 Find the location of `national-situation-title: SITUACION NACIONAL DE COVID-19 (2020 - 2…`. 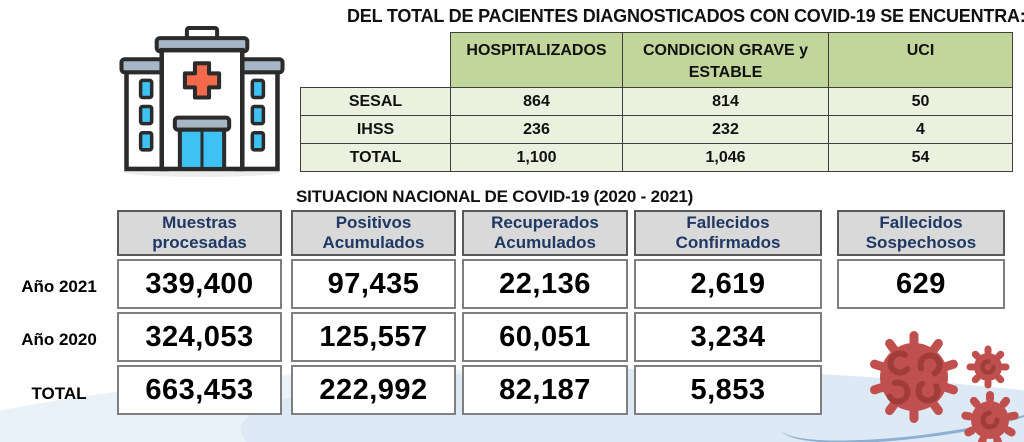

national-situation-title: SITUACION NACIONAL DE COVID-19 (2020 - 2… is located at coordinates (495, 196).